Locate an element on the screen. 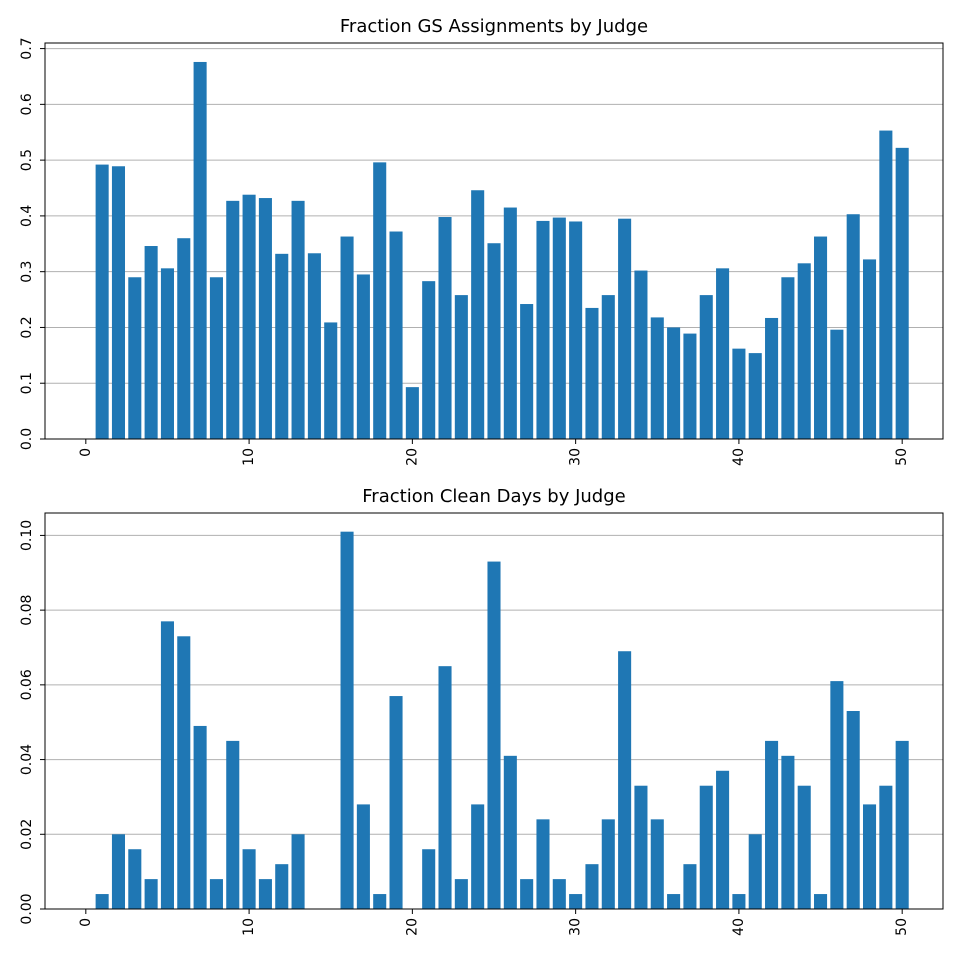 The image size is (960, 960). y-tick-label: 0.02 is located at coordinates (27, 834).